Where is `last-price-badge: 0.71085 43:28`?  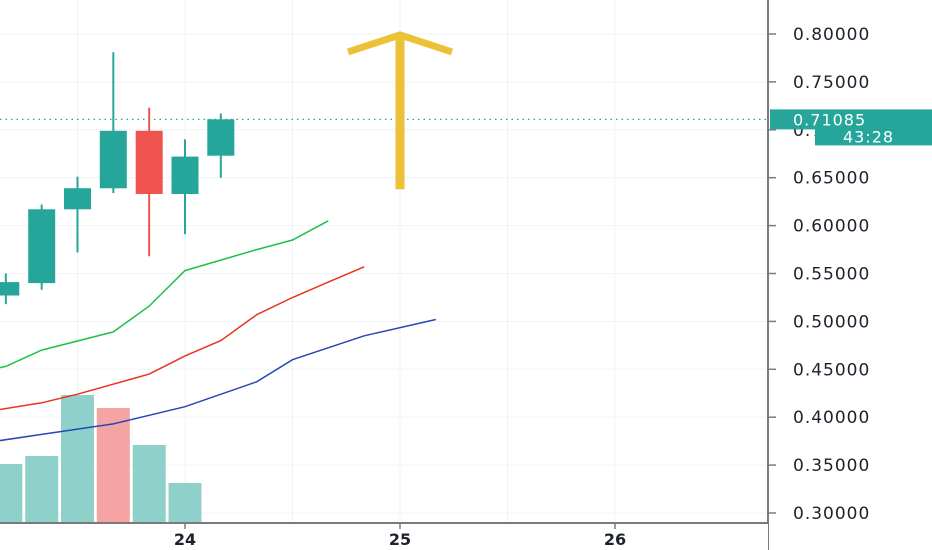 last-price-badge: 0.71085 43:28 is located at coordinates (851, 127).